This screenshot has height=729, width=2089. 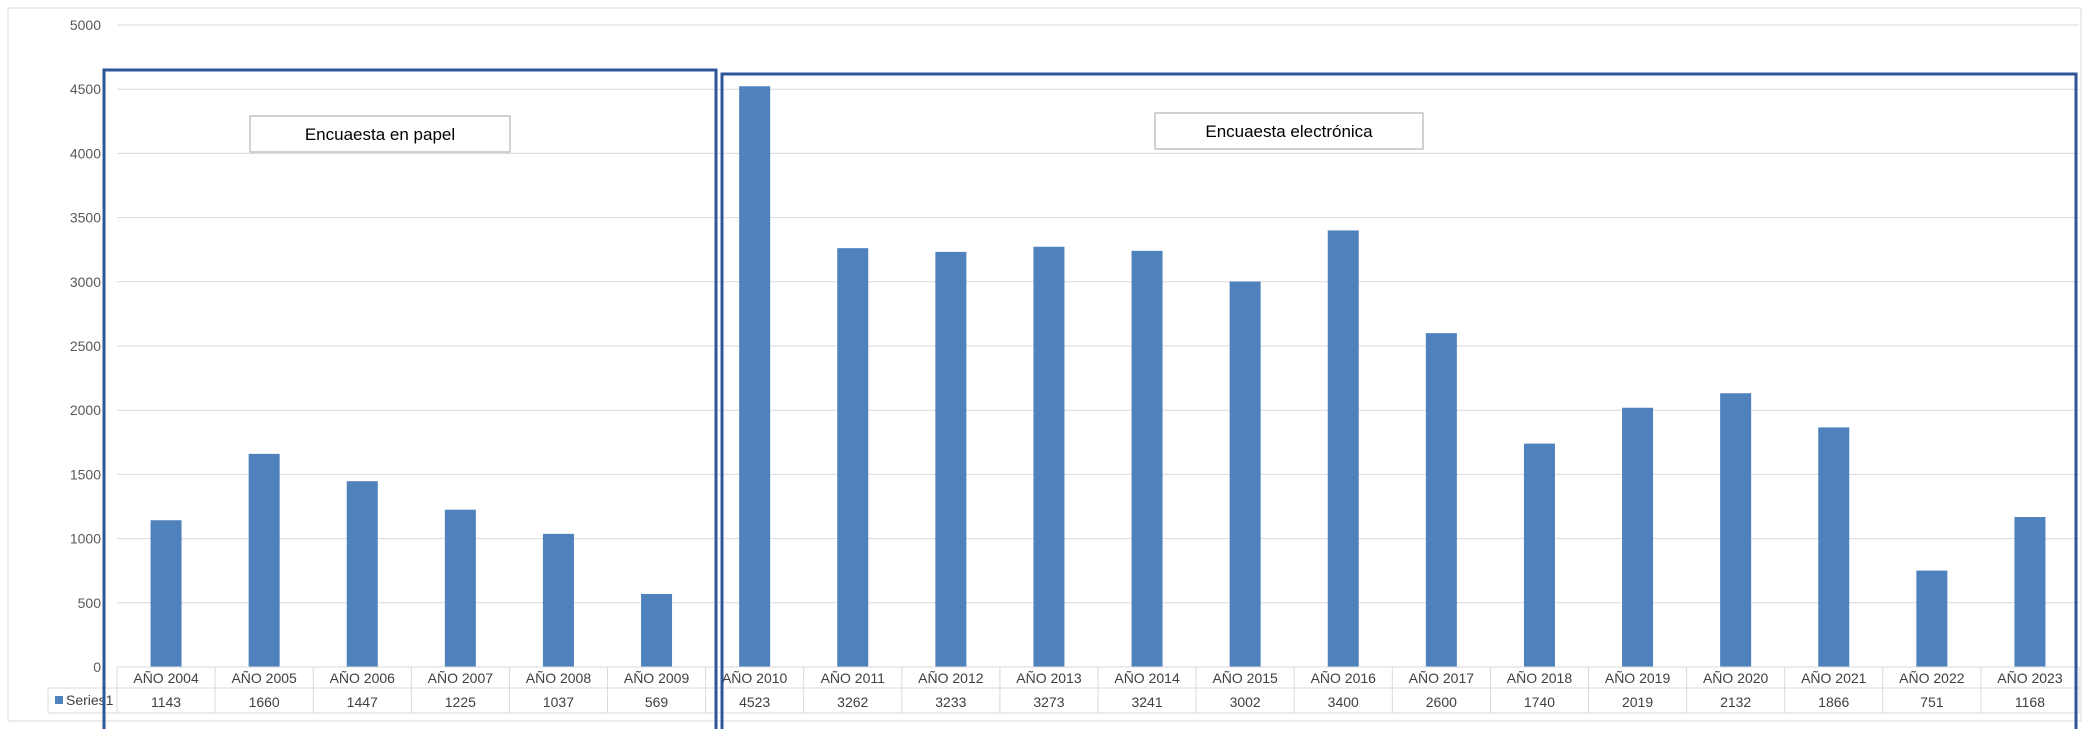 What do you see at coordinates (59, 700) in the screenshot?
I see `legend-key` at bounding box center [59, 700].